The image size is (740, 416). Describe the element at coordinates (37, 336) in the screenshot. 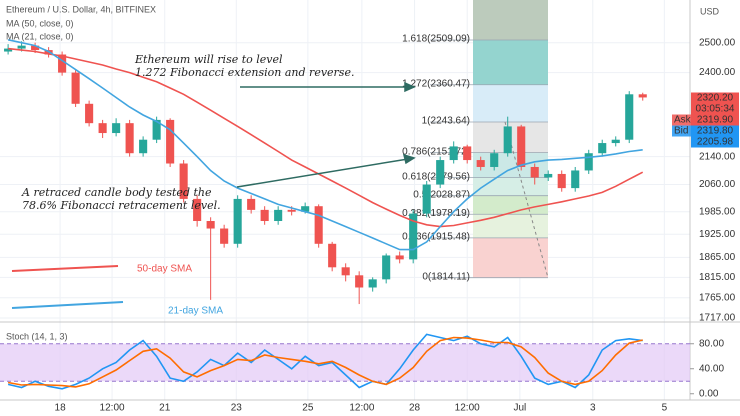

I see `oscillator-title: Stoch (14, 1, 3)` at that location.